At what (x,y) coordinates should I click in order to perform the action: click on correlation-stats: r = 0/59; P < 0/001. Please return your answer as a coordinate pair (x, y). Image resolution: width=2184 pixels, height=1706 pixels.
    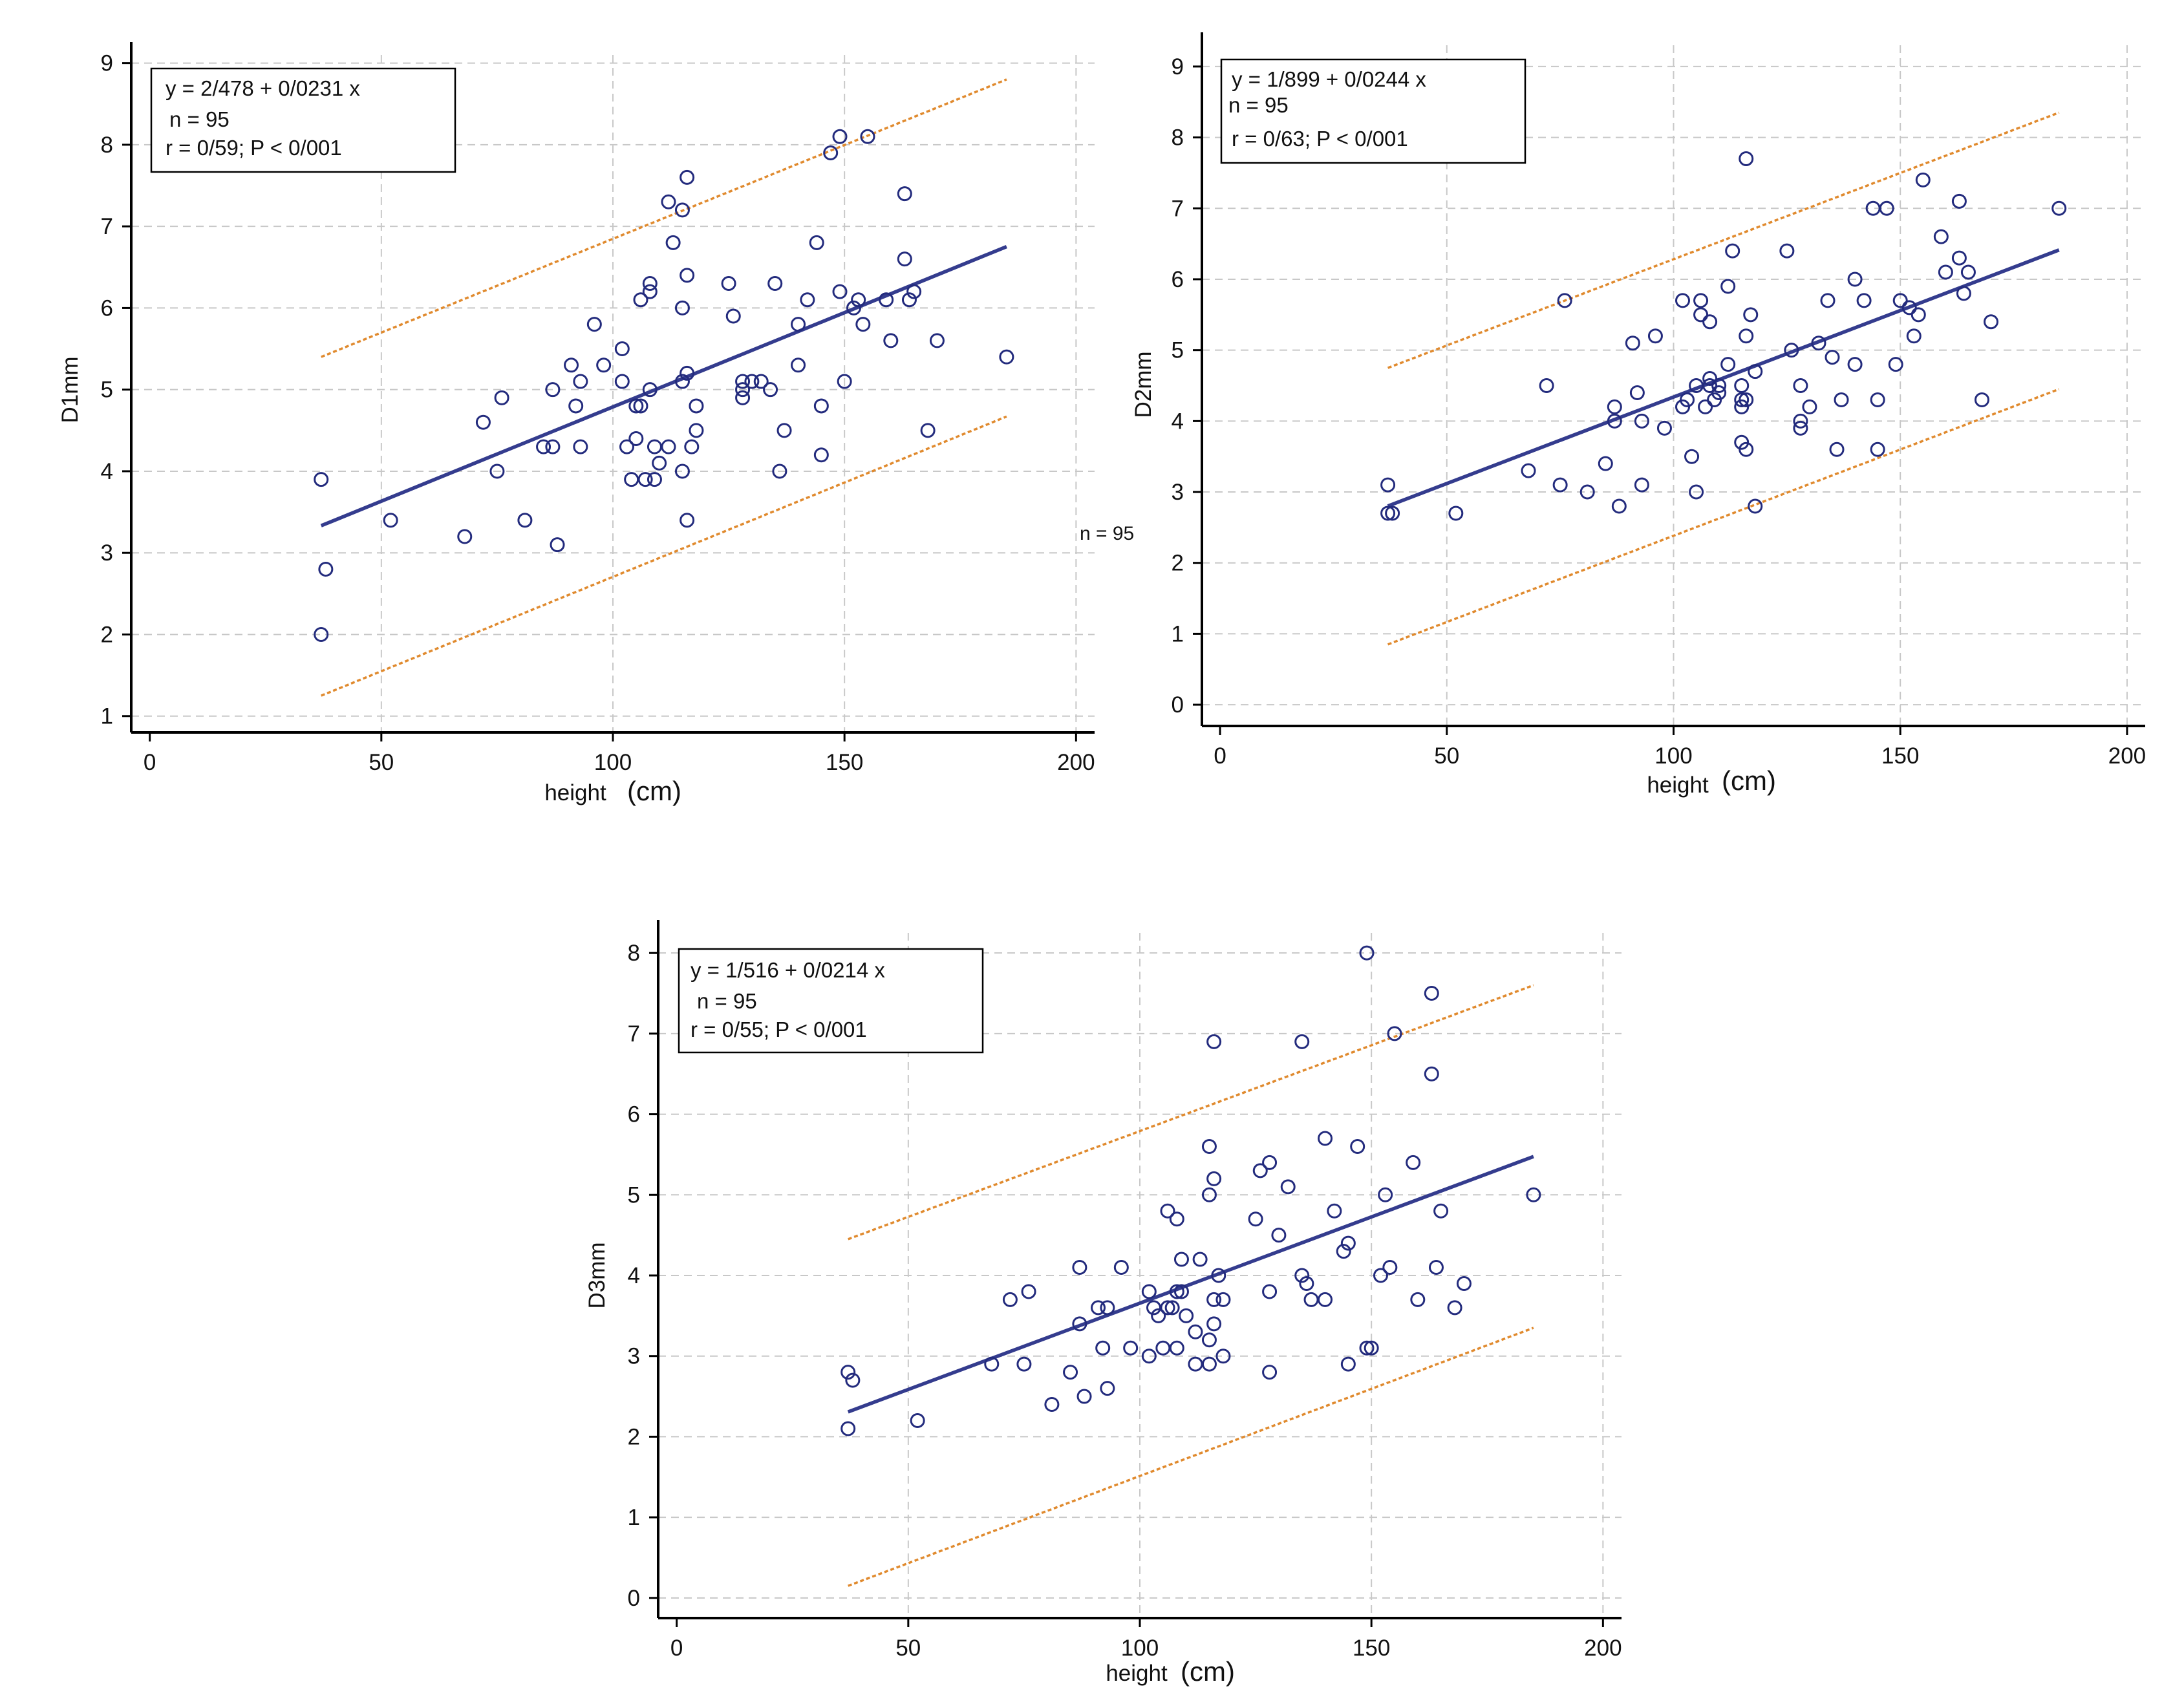
    Looking at the image, I should click on (254, 148).